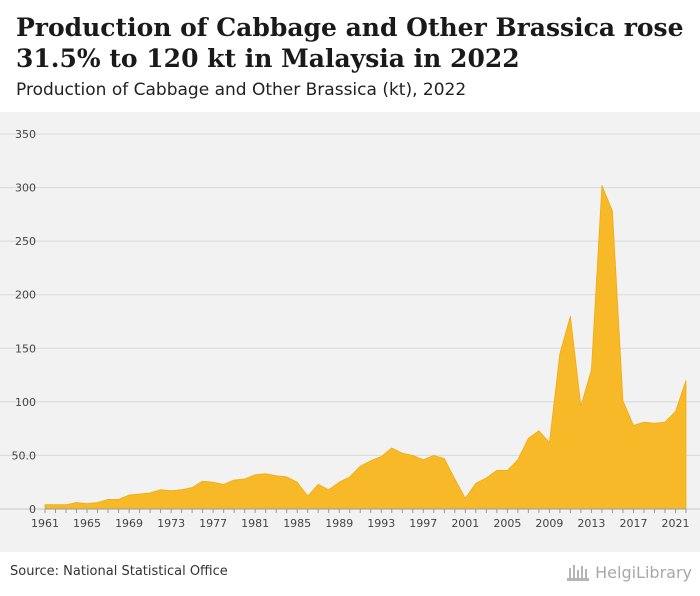  Describe the element at coordinates (423, 523) in the screenshot. I see `x-tick-label: 1997` at that location.